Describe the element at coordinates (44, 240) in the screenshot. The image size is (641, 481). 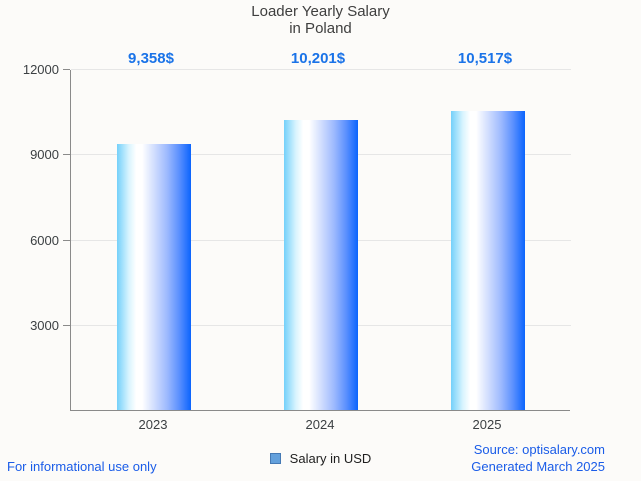
I see `y-axis-label-6000: 6000` at that location.